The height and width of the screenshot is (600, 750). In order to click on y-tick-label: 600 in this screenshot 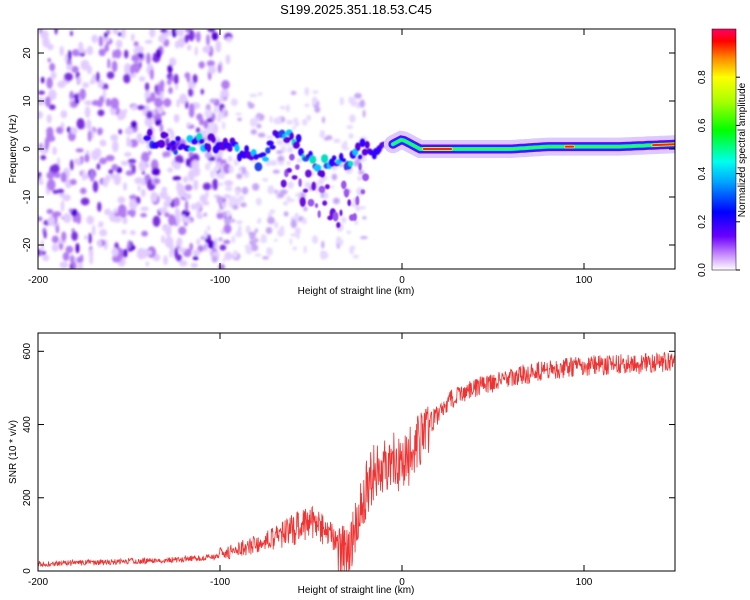, I will do `click(27, 351)`.